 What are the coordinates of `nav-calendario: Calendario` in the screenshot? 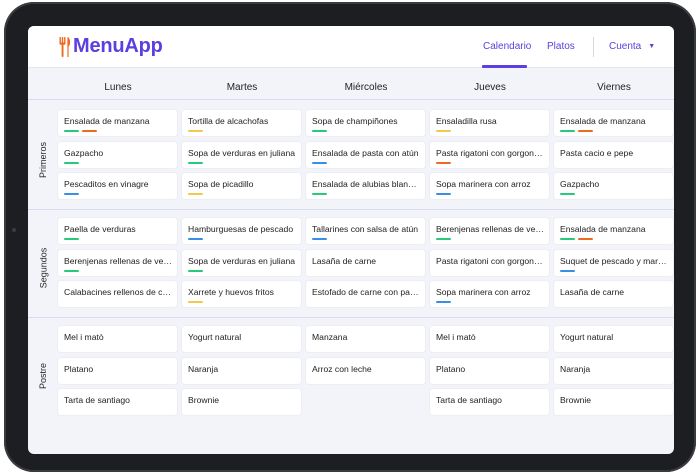 It's located at (507, 46).